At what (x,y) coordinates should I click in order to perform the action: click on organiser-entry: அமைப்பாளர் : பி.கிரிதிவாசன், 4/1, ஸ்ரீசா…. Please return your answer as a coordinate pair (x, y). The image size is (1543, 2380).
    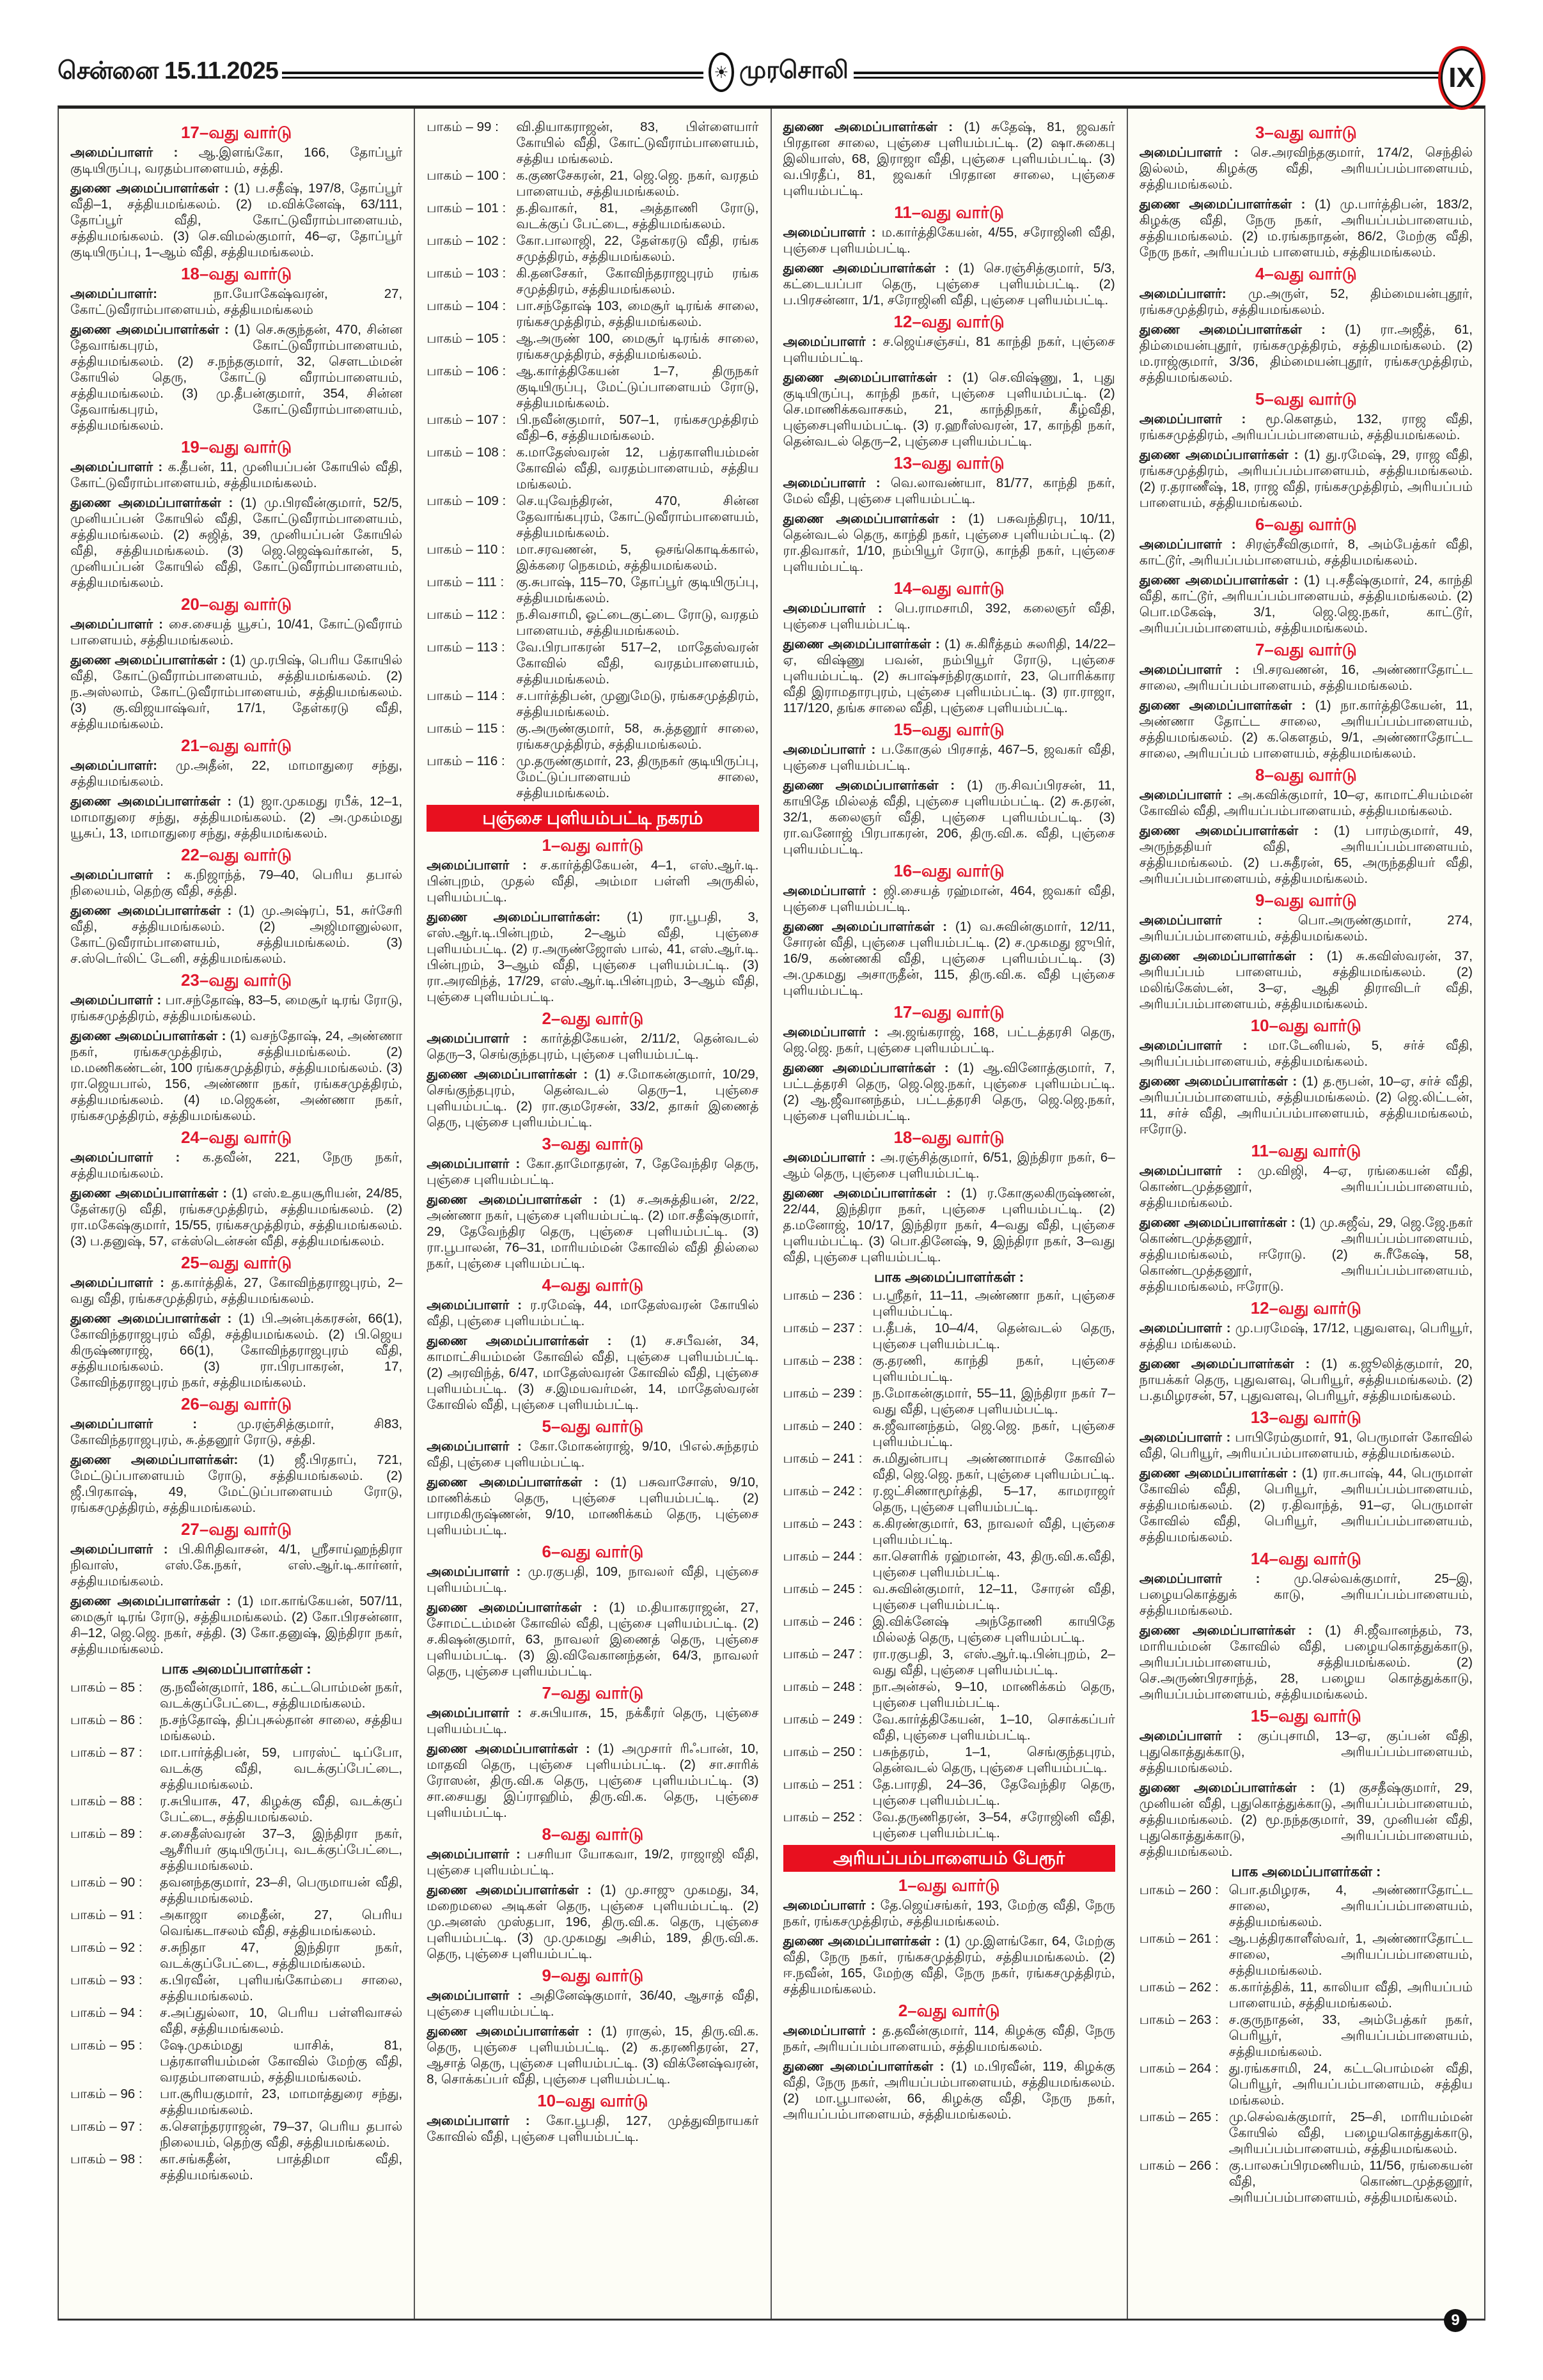
    Looking at the image, I should click on (236, 1565).